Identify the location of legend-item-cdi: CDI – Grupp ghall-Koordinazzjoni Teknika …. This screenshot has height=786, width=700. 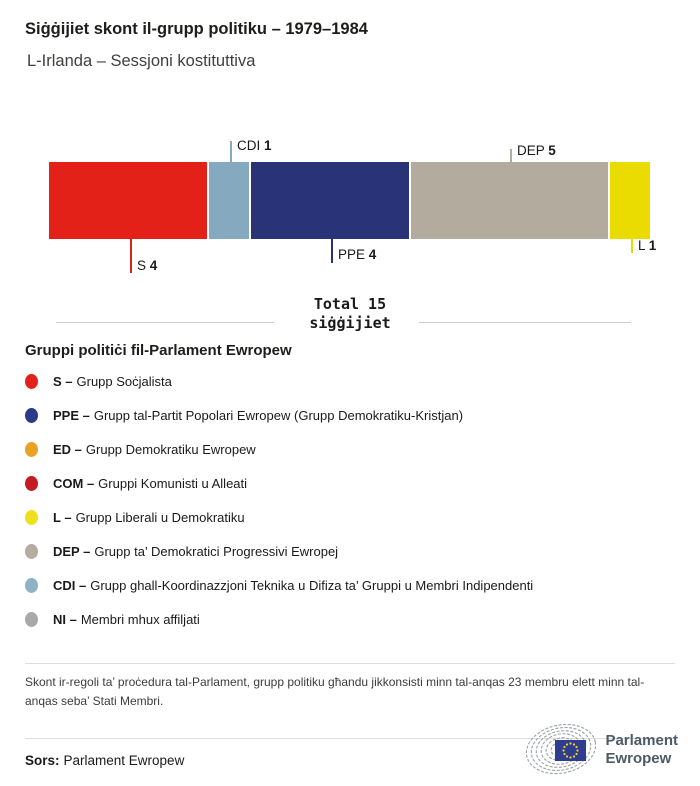
(350, 585).